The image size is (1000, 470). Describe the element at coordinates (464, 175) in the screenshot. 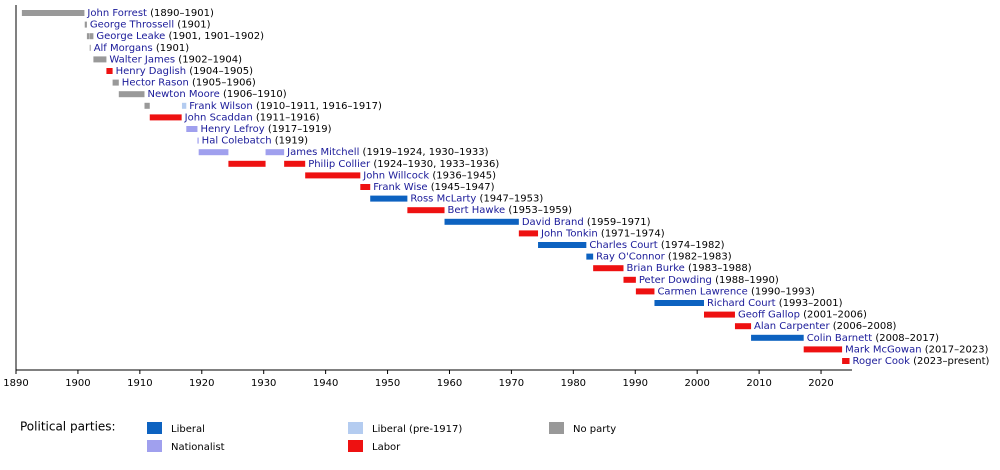

I see `premier-term: (1936–1945)` at that location.